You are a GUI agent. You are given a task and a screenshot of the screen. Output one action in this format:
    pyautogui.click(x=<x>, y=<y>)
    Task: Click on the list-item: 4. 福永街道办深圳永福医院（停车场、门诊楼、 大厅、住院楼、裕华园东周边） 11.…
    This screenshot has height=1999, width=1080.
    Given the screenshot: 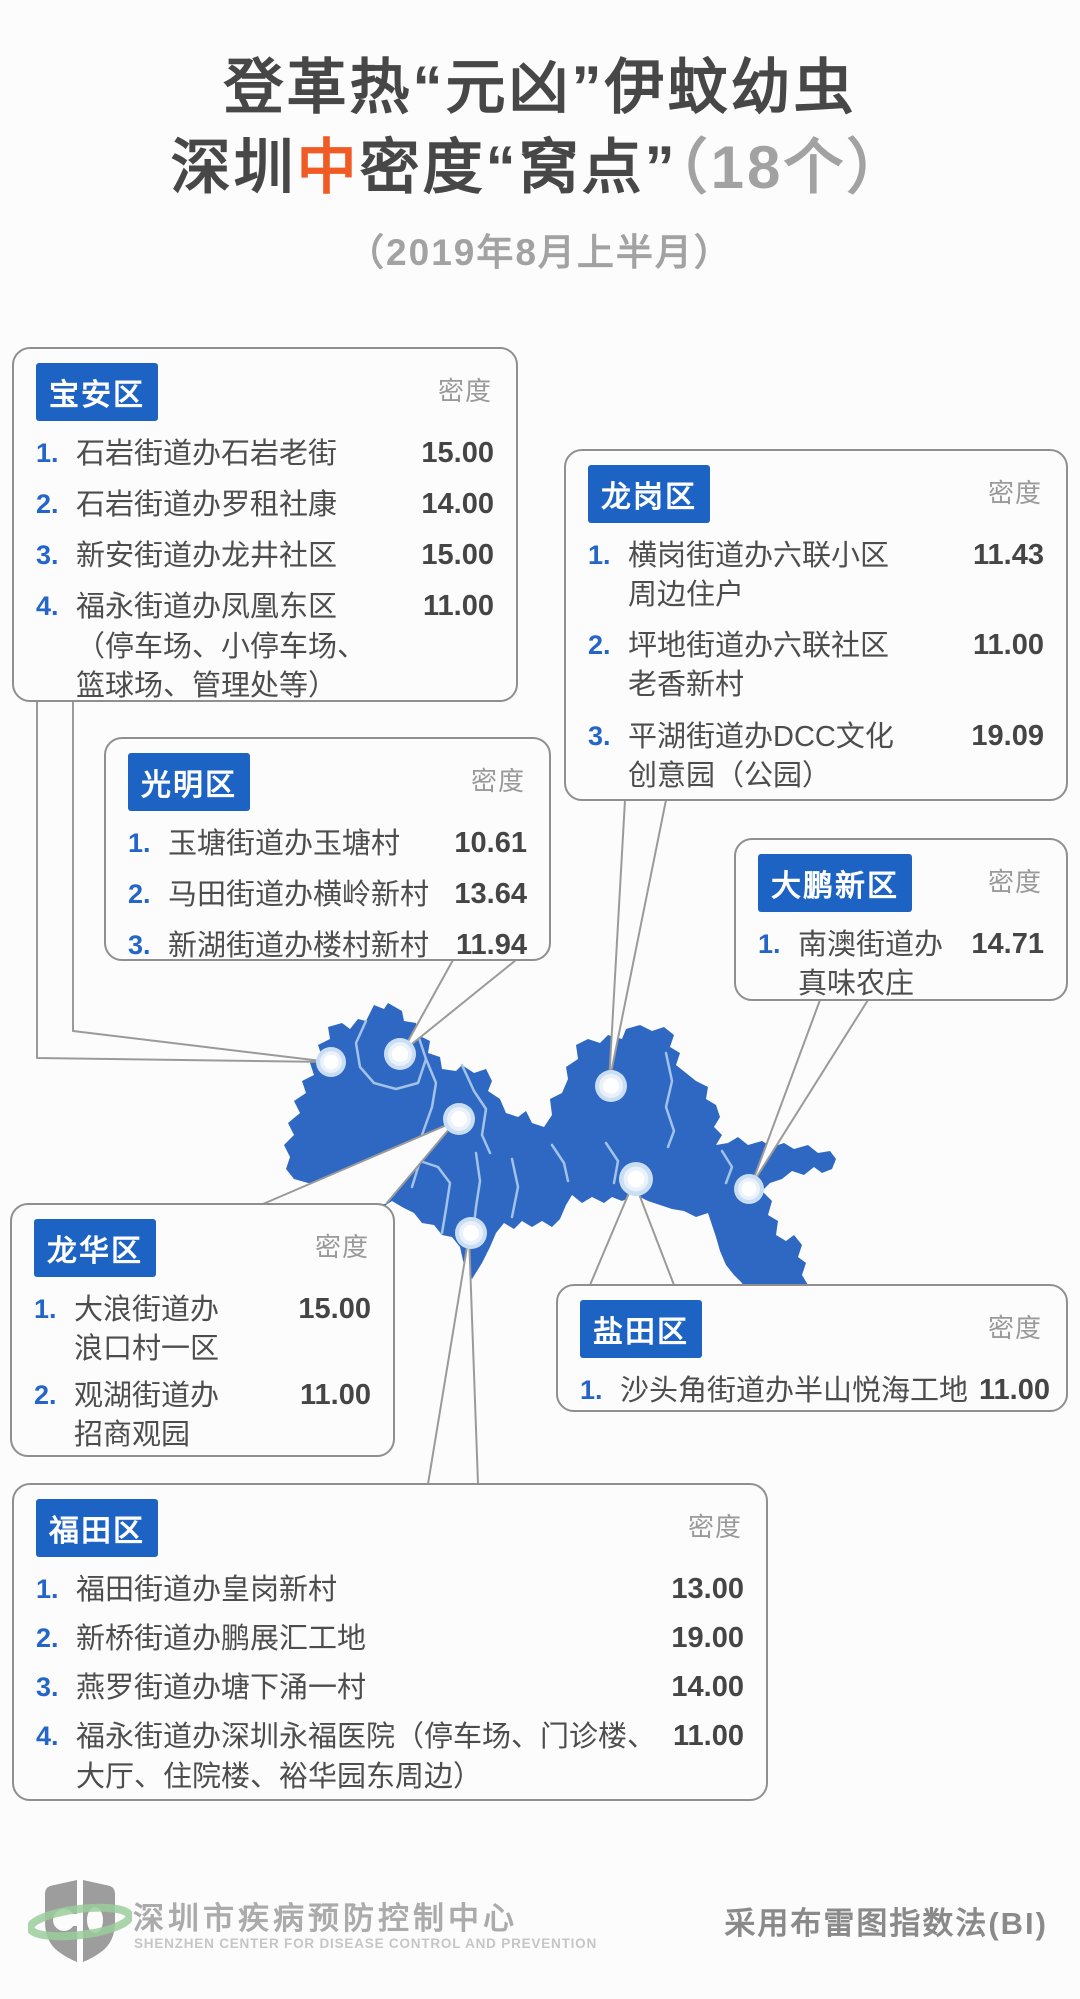 What is the action you would take?
    pyautogui.click(x=390, y=1757)
    